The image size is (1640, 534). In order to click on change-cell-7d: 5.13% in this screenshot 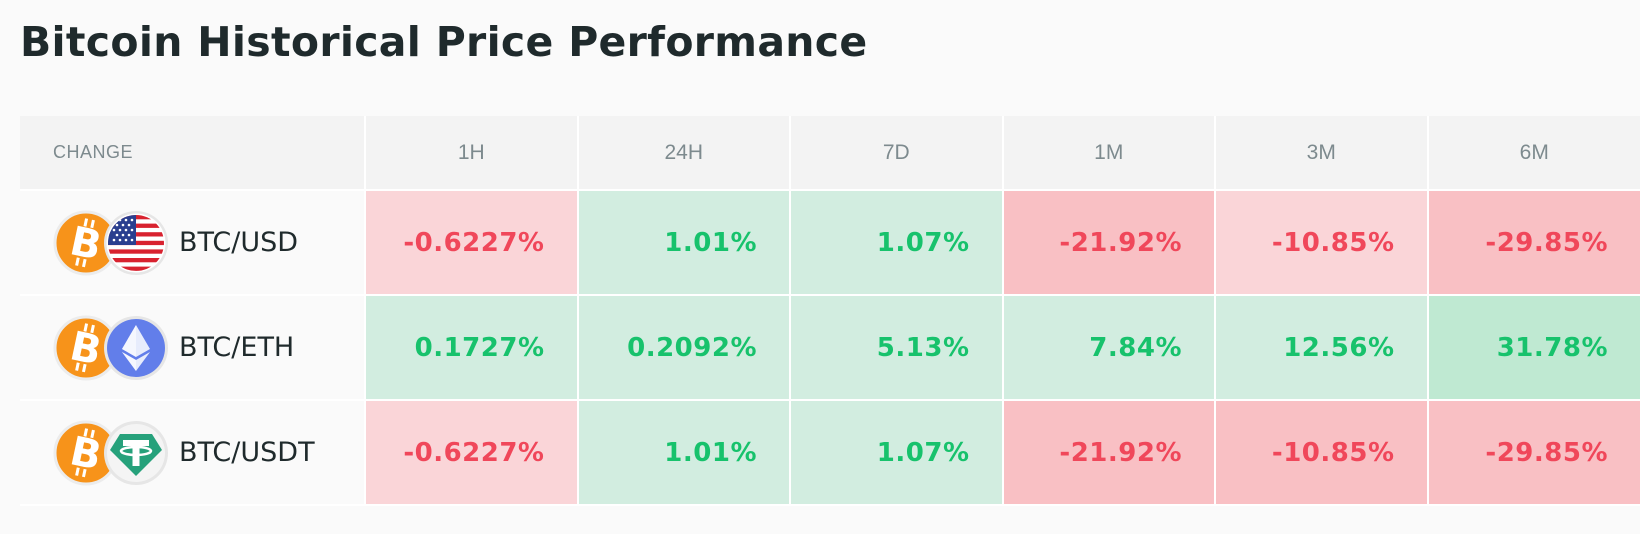, I will do `click(896, 348)`.